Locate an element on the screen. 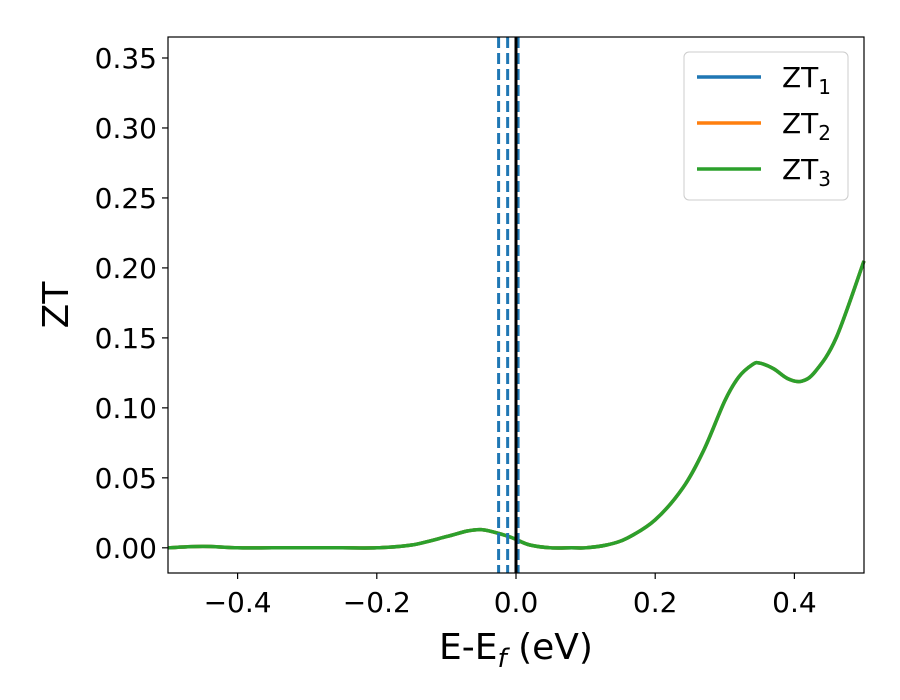 This screenshot has width=900, height=700. x-tick-label: 0.2 is located at coordinates (655, 602).